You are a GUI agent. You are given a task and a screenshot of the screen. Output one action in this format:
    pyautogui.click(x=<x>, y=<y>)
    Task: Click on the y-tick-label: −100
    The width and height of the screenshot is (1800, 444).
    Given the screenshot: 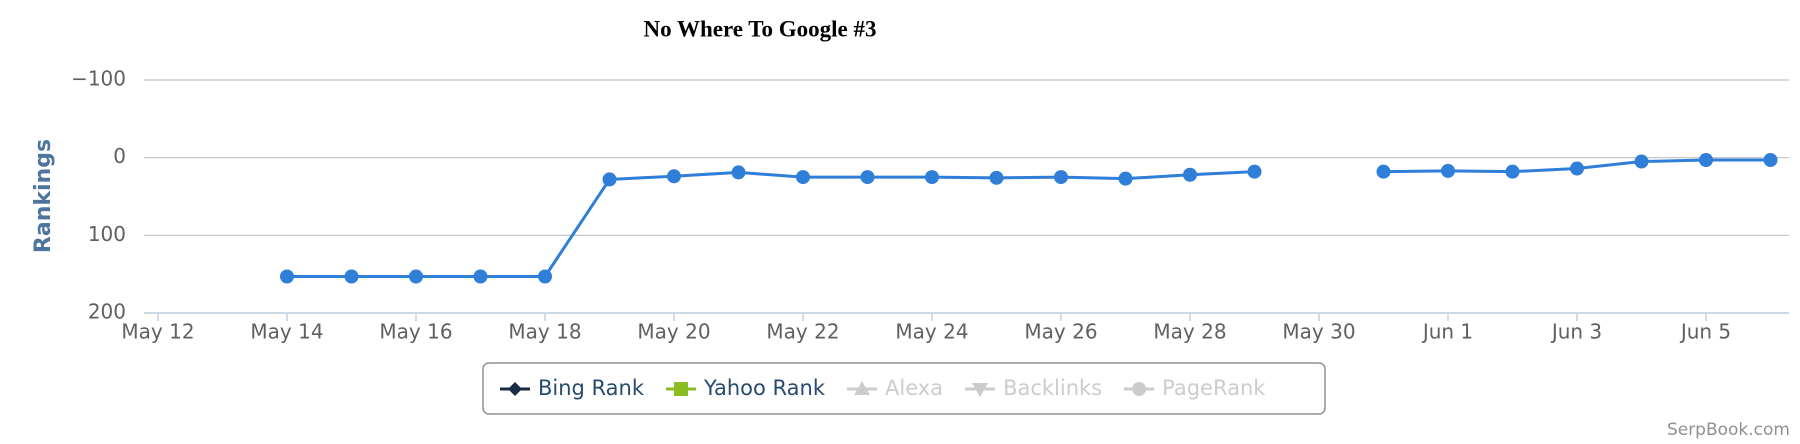 What is the action you would take?
    pyautogui.click(x=98, y=79)
    